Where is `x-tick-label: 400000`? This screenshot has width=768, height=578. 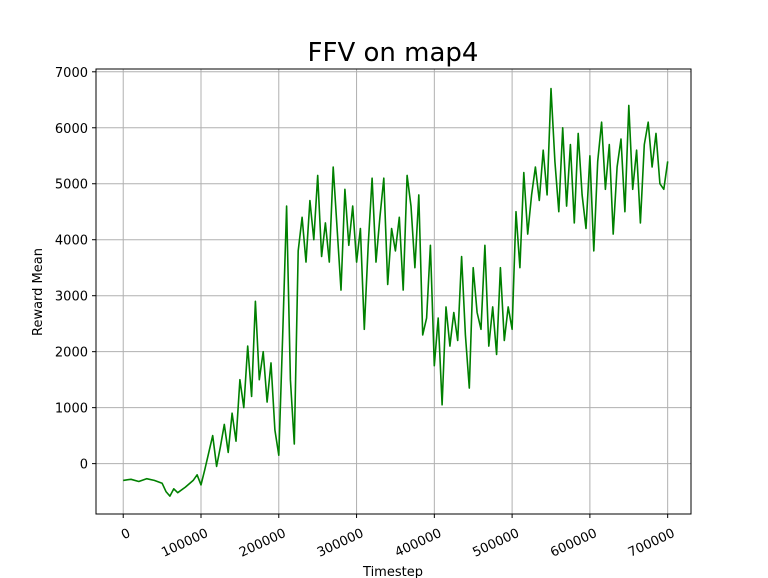 x-tick-label: 400000 is located at coordinates (418, 543).